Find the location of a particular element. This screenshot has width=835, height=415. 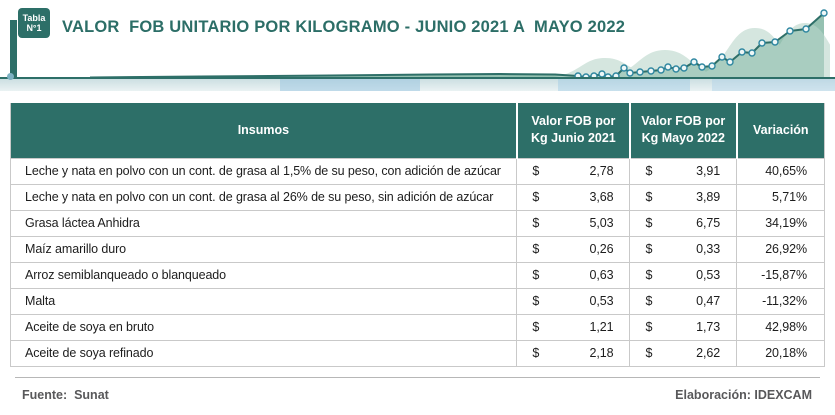

variacion-cell: 34,19% is located at coordinates (780, 223).